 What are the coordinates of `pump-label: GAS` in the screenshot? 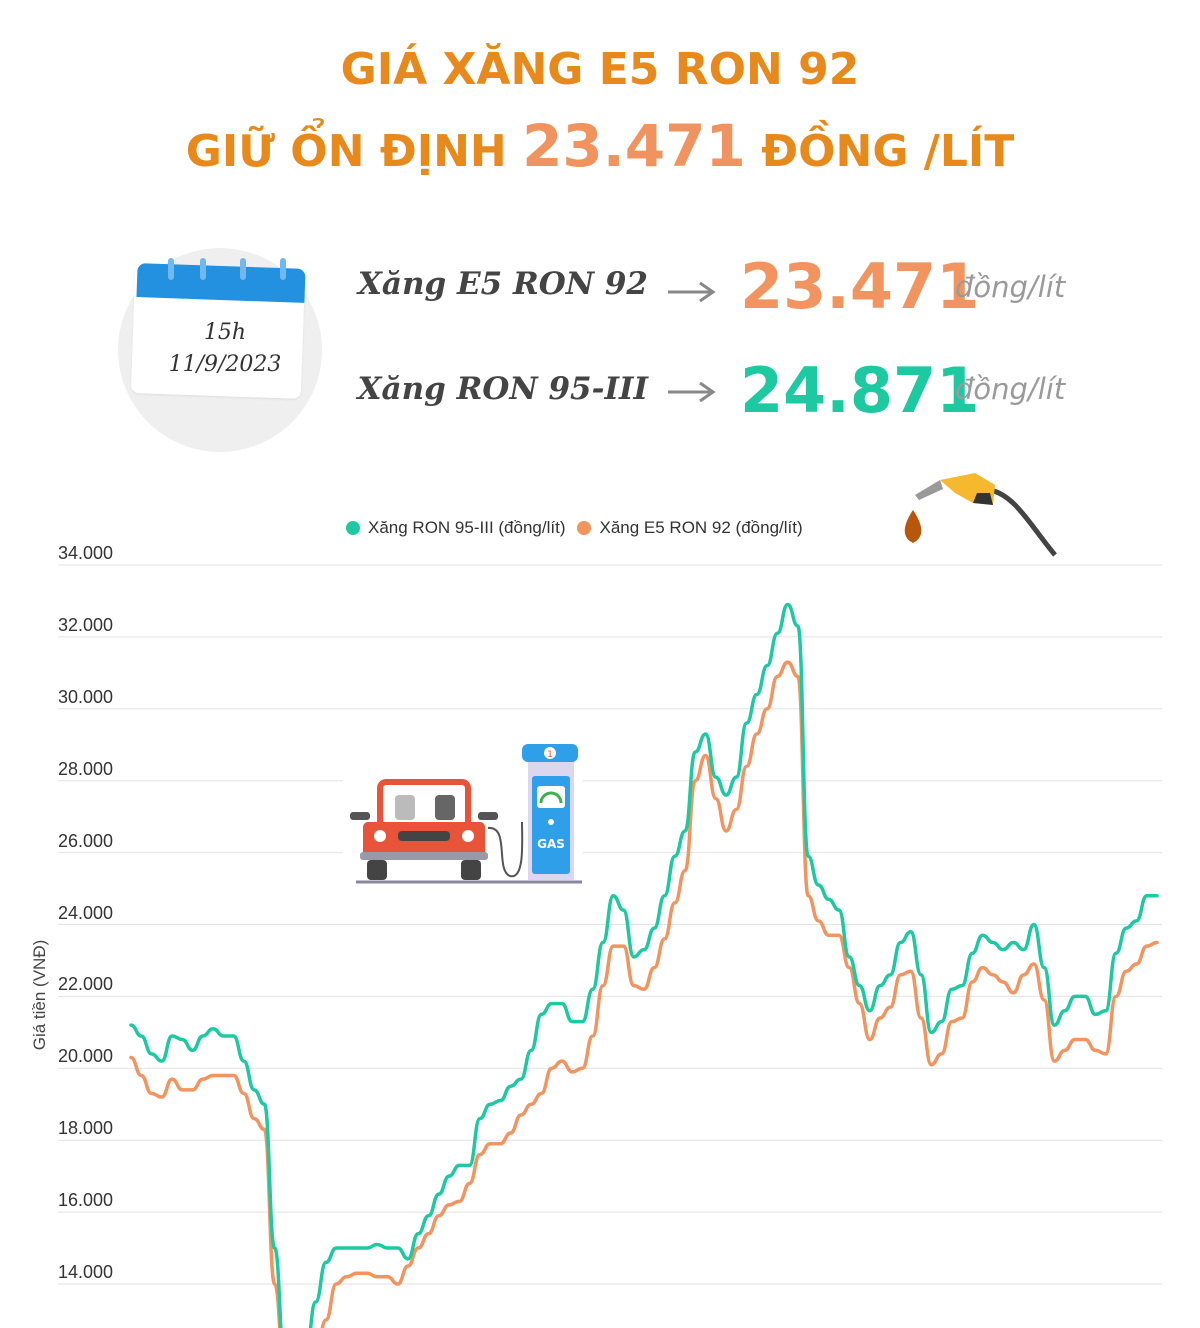 It's located at (551, 844).